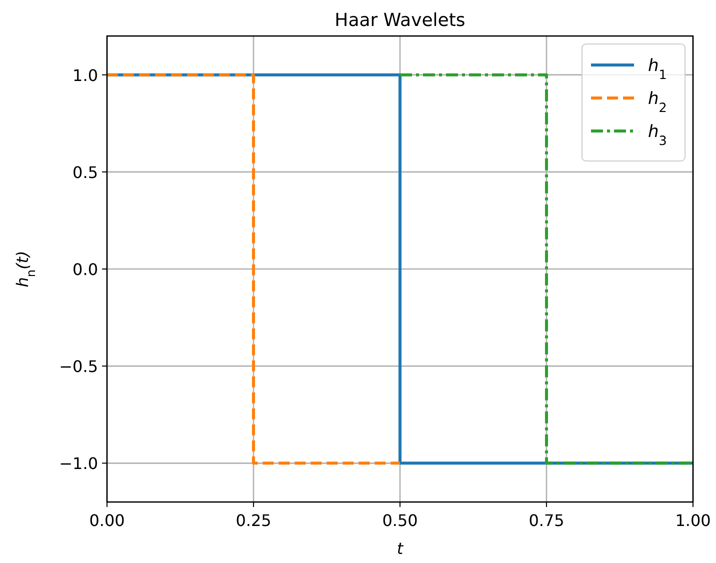  Describe the element at coordinates (400, 520) in the screenshot. I see `x-tick-label: 0.50` at that location.